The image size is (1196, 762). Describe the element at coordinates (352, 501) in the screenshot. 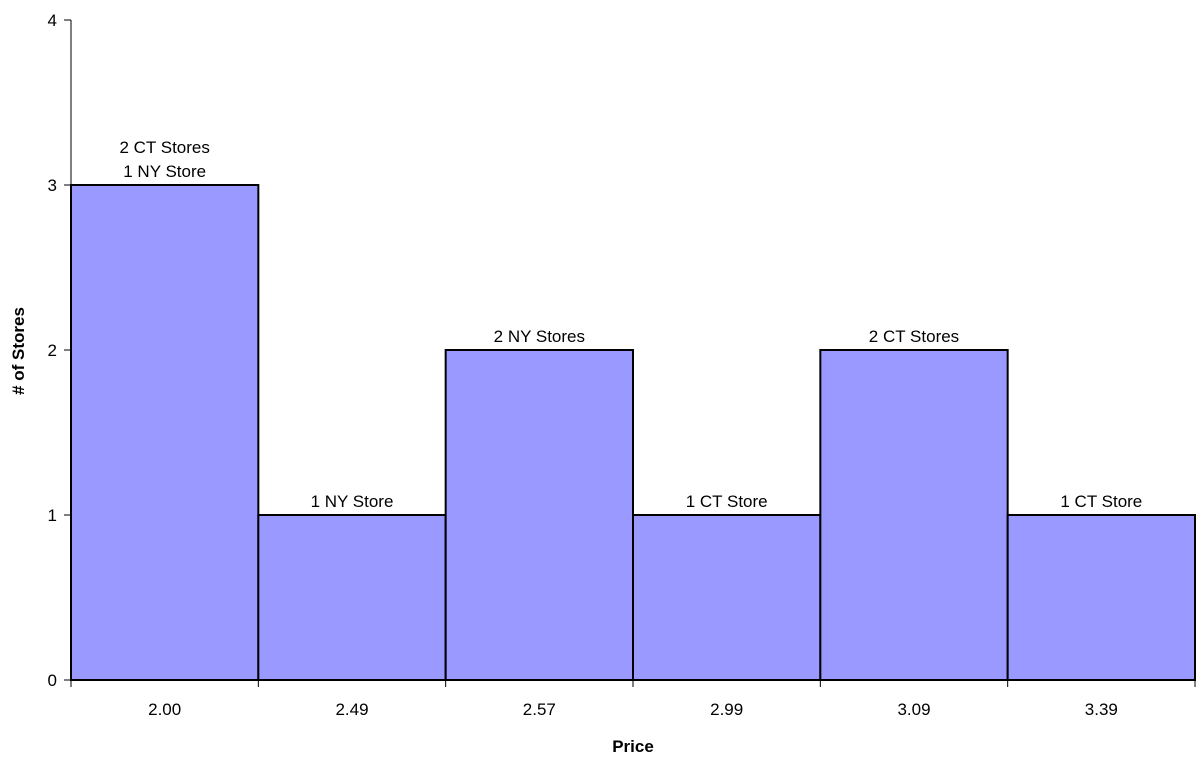

I see `bar-label-1-0: 1 NY Store` at that location.